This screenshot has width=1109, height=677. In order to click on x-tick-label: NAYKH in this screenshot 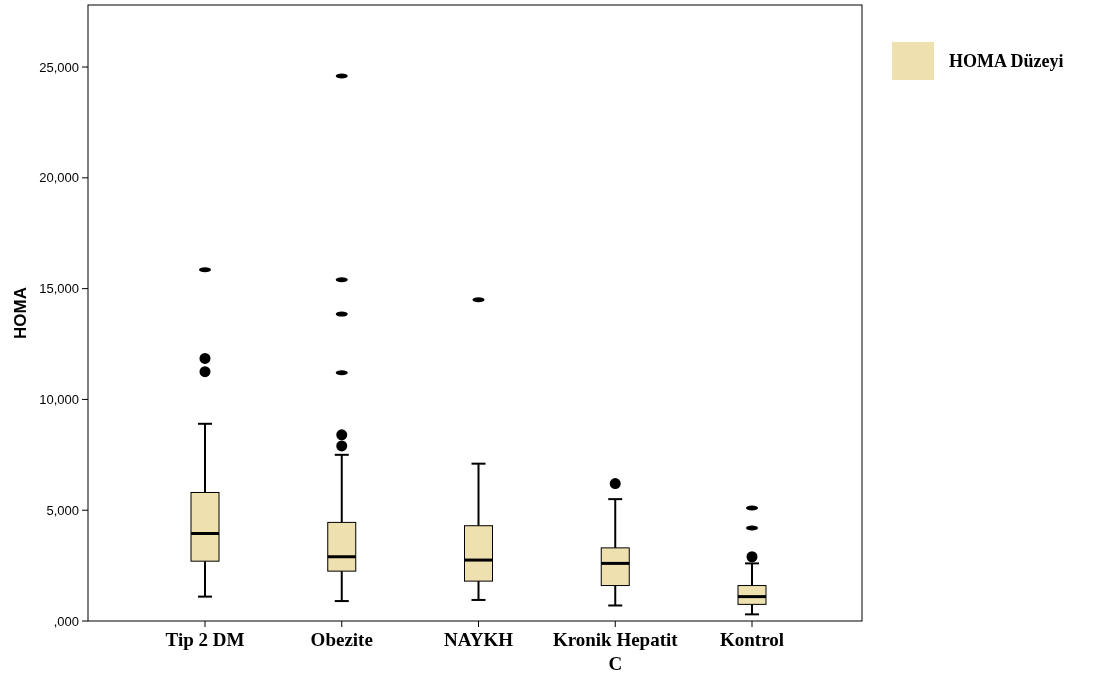, I will do `click(479, 639)`.